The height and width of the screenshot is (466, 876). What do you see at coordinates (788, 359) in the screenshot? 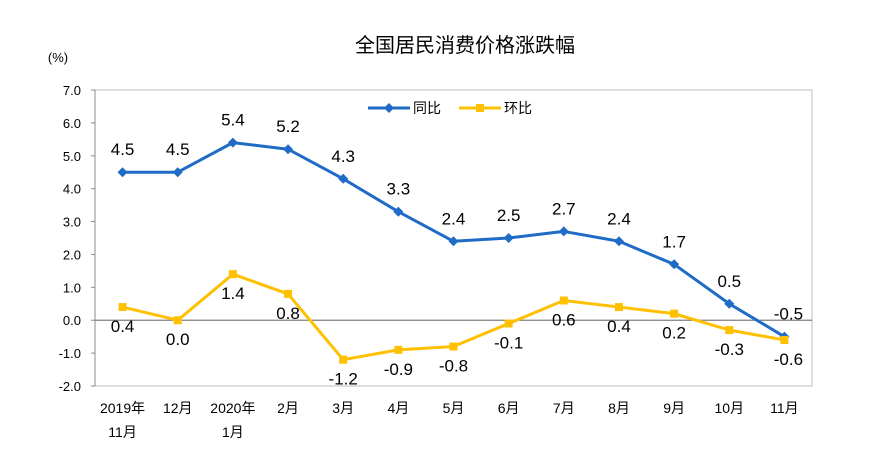
I see `series-2-data-label: -0.6` at bounding box center [788, 359].